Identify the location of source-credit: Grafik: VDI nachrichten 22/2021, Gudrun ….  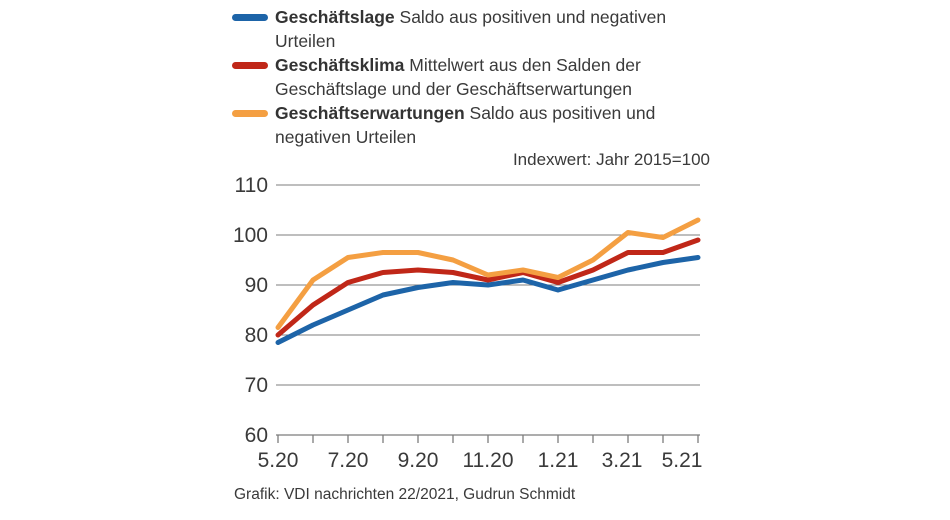
(405, 494).